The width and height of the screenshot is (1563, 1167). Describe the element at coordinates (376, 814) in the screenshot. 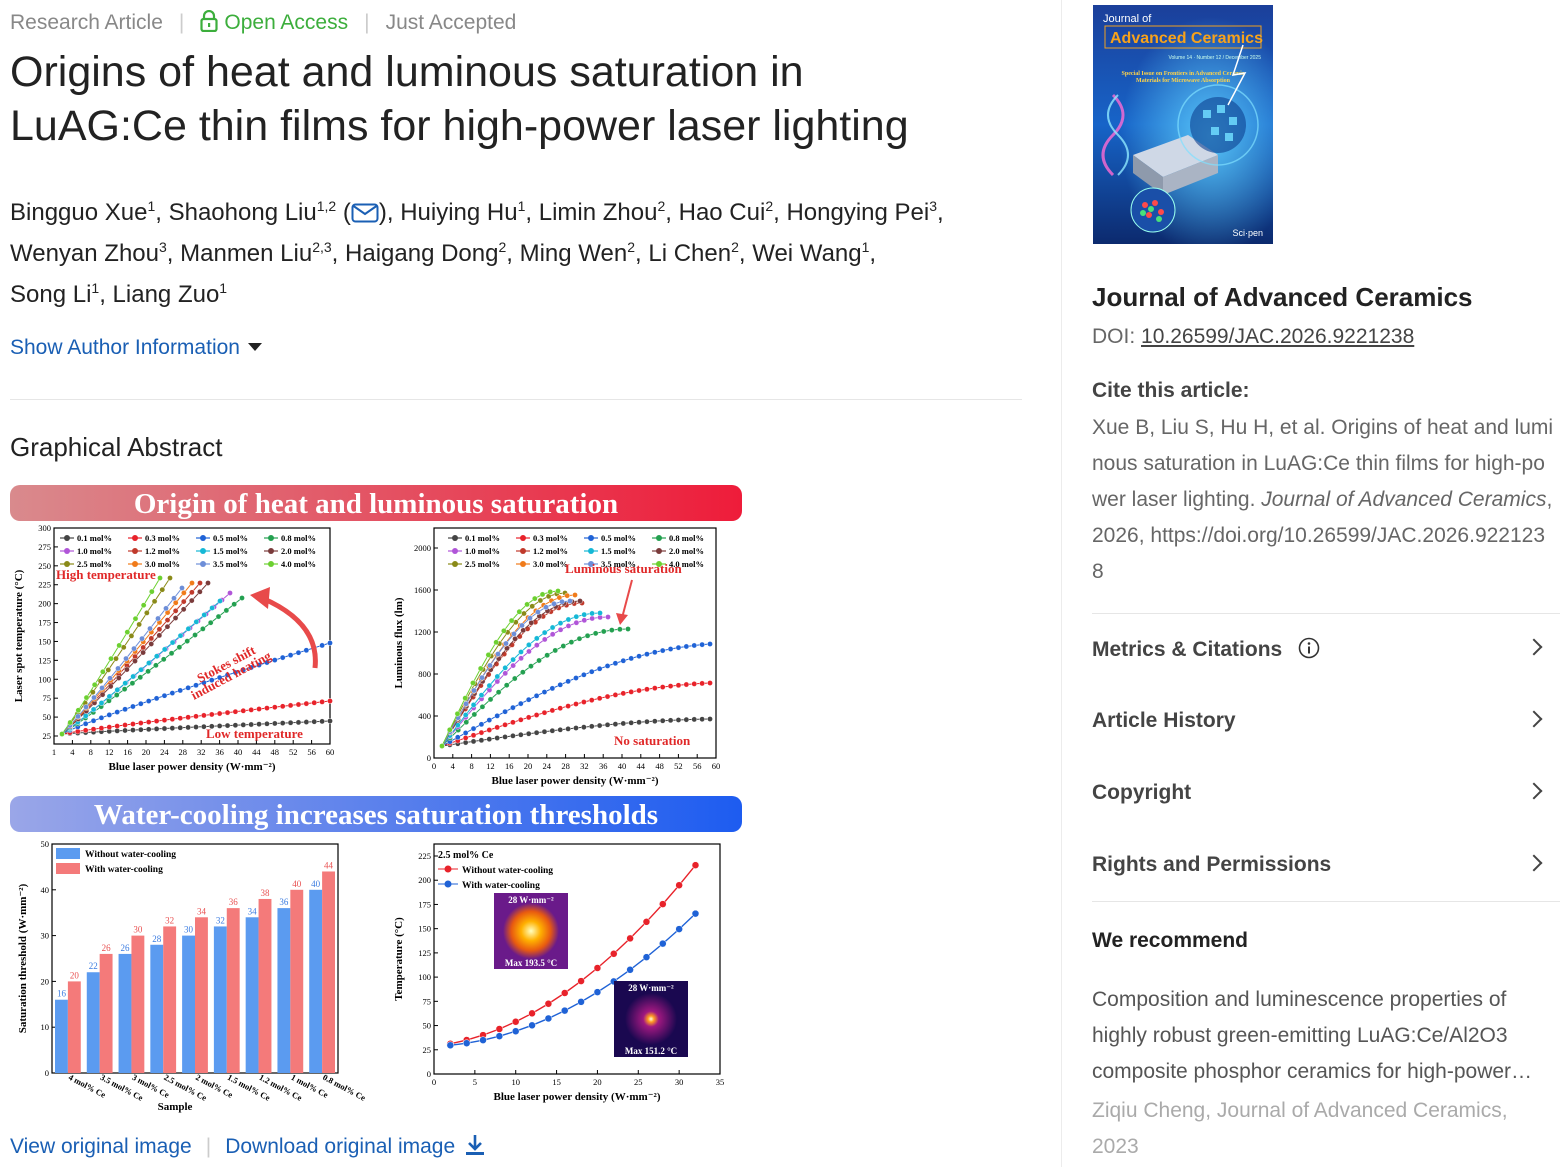

I see `banner-cooling` at that location.